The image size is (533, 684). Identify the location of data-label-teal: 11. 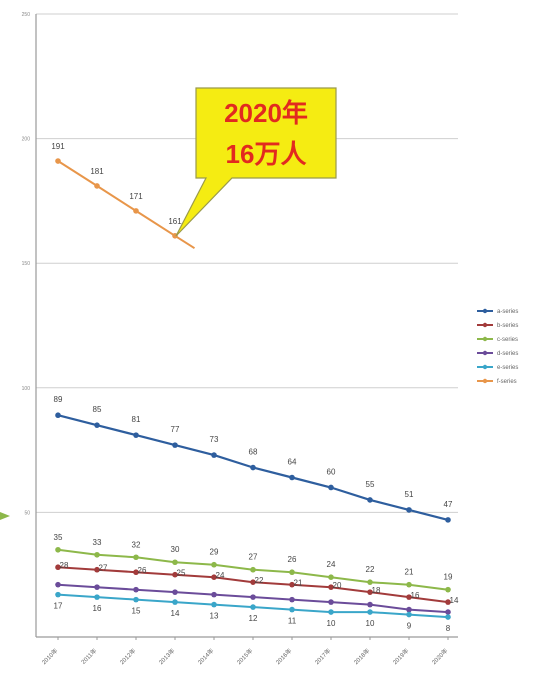
(292, 621).